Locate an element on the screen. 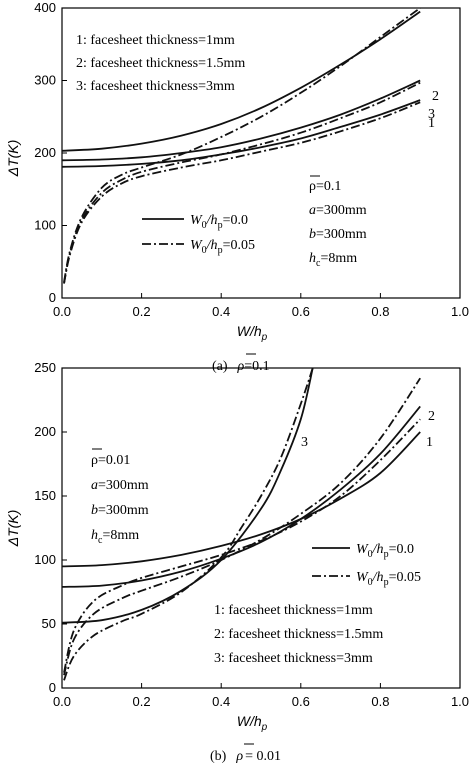  panel-a-y-tick-label: 0 is located at coordinates (52, 297).